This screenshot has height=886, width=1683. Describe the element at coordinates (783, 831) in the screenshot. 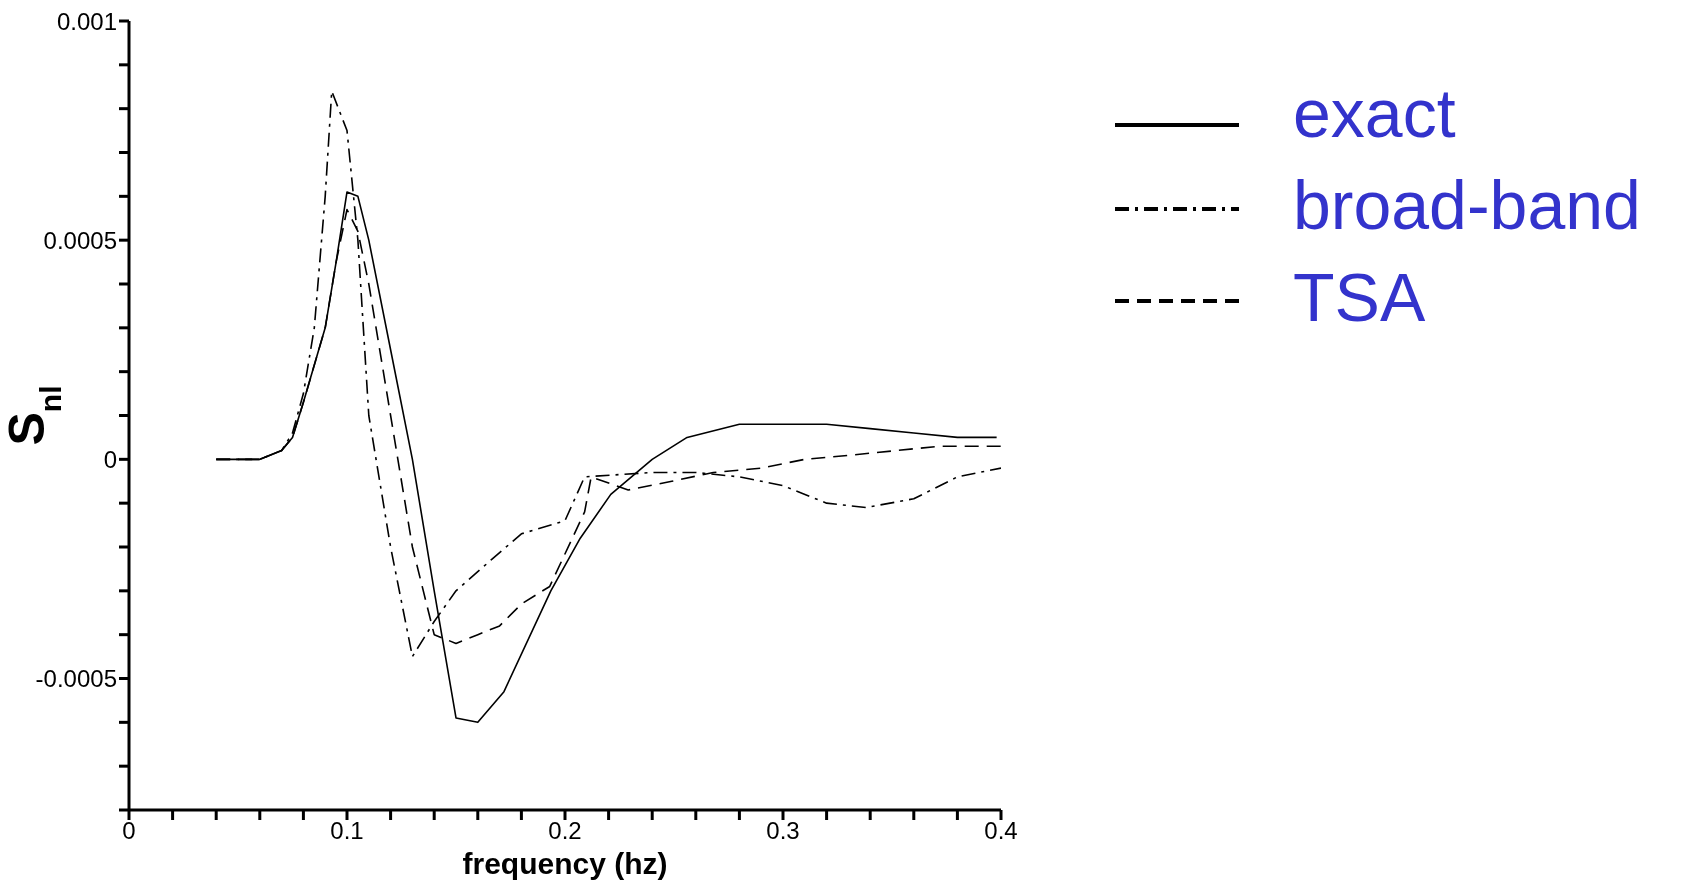

I see `x-tick-label: 0.3` at that location.